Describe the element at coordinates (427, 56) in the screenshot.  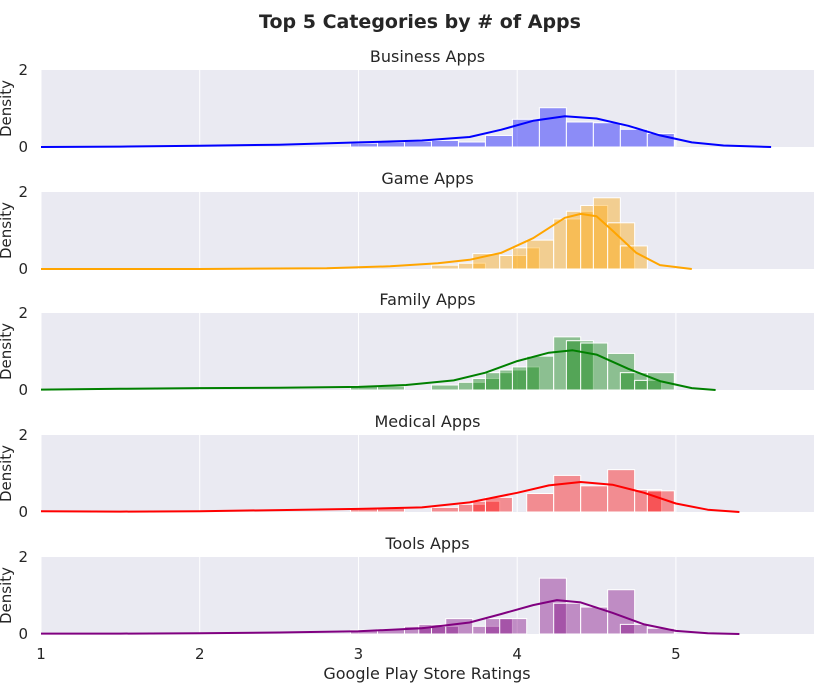
I see `subplot-title: Business Apps` at that location.